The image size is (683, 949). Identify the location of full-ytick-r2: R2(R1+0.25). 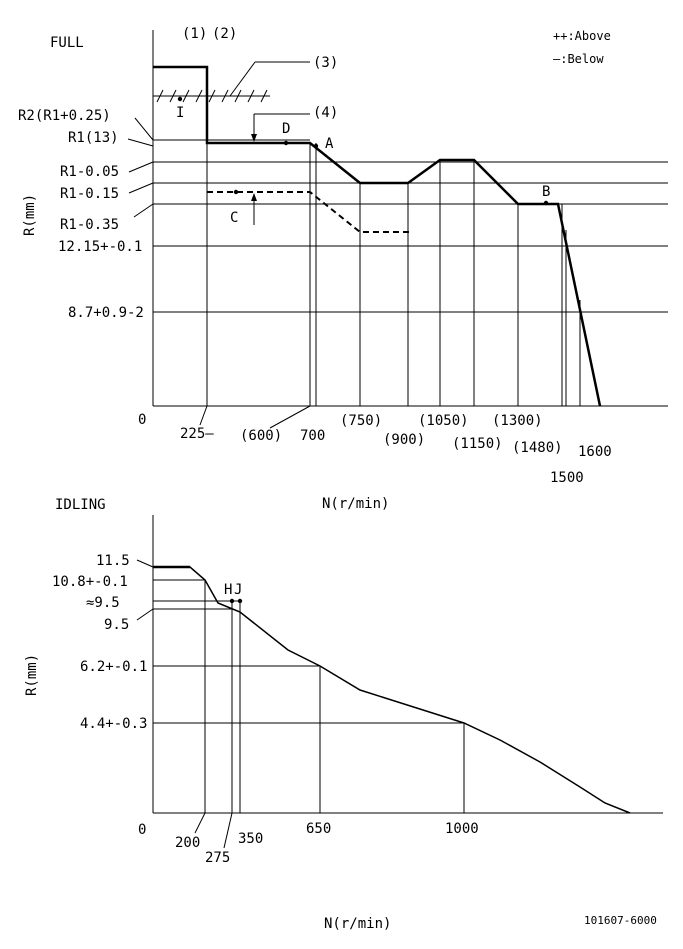
(64, 116).